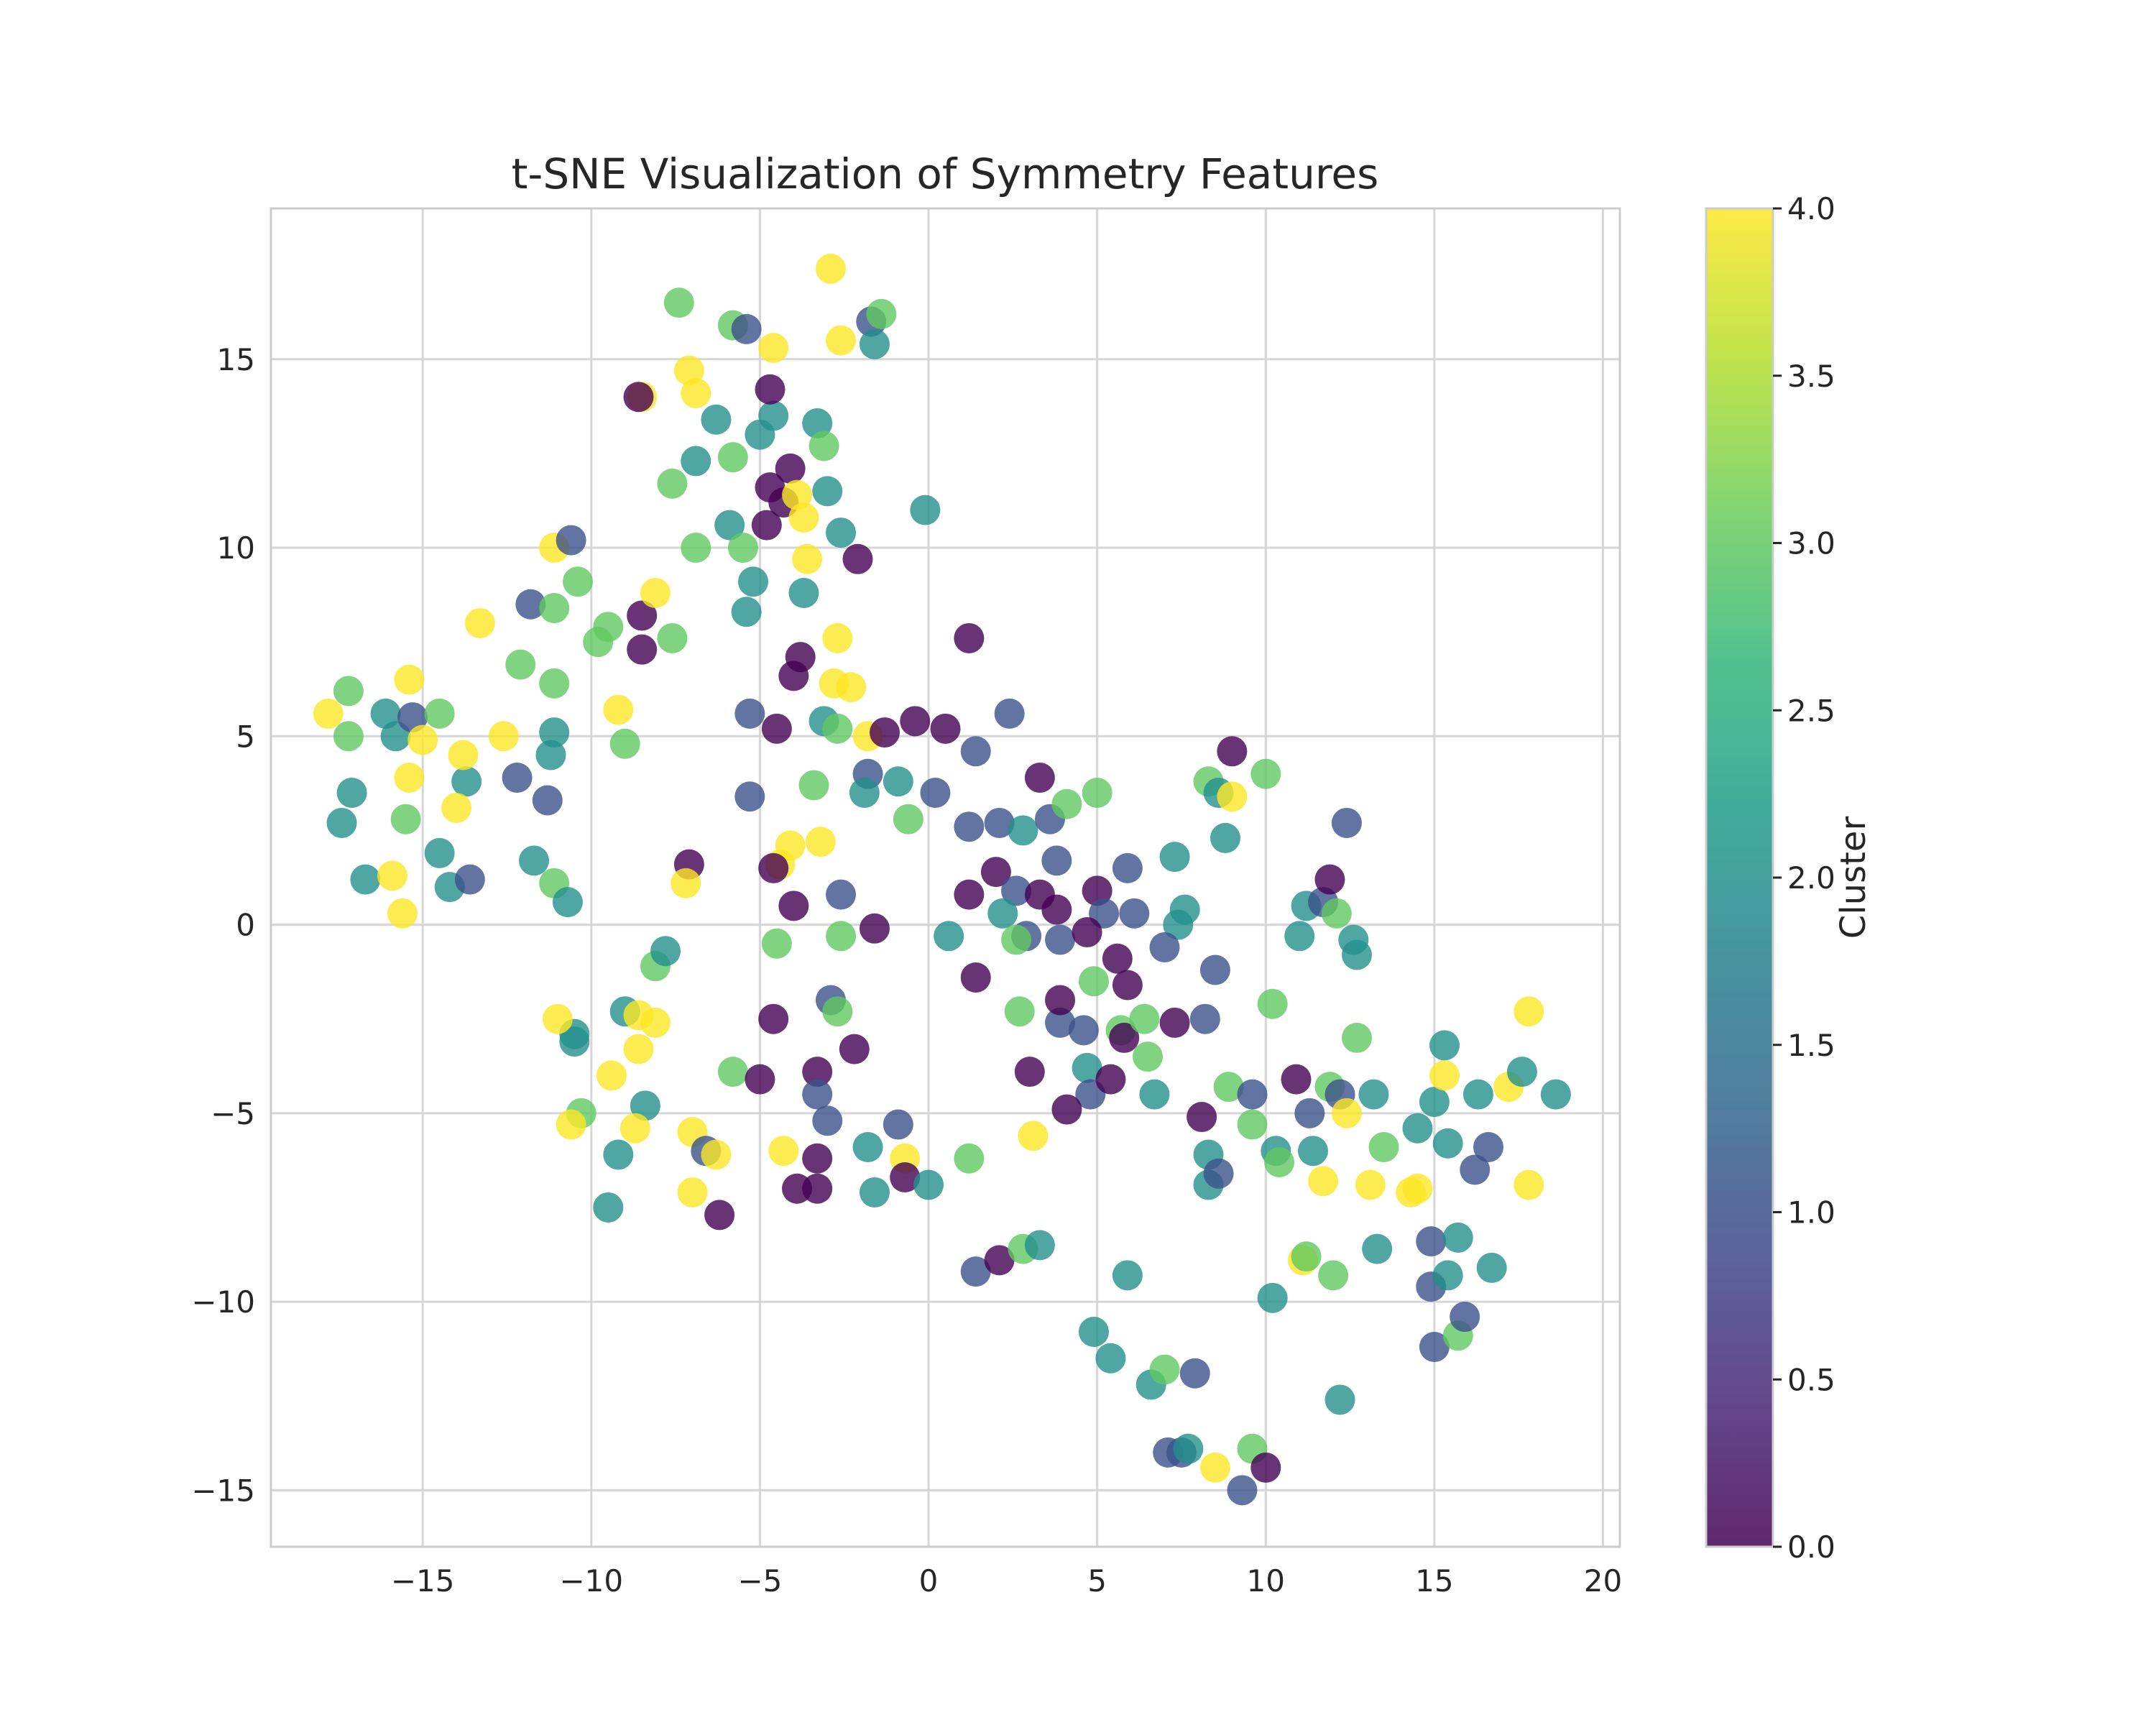  Describe the element at coordinates (591, 1580) in the screenshot. I see `x-tick-label: −10` at that location.